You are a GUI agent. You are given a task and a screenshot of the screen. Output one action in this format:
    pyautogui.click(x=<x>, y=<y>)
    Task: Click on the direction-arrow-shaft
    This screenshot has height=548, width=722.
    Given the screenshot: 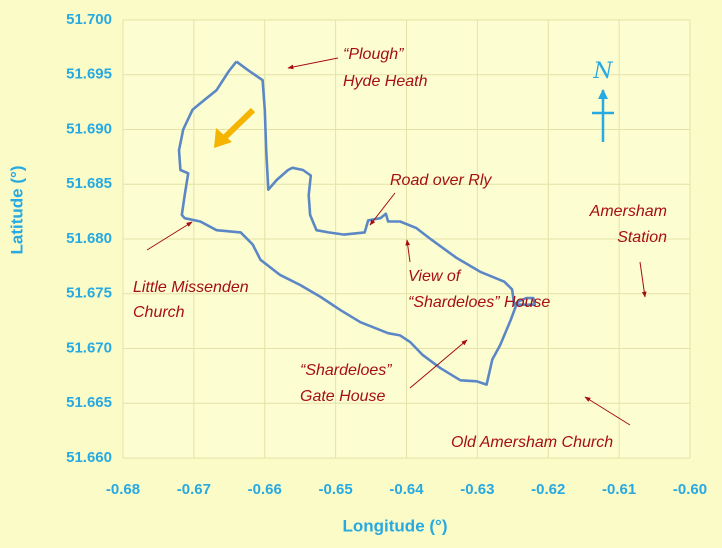 What is the action you would take?
    pyautogui.click(x=237, y=125)
    